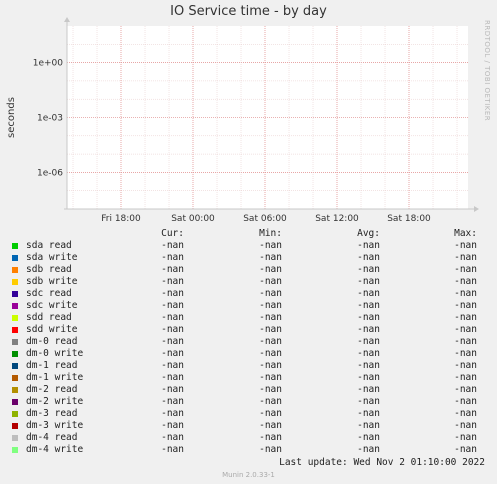  I want to click on legend-series-name: dm-0 write, so click(55, 353).